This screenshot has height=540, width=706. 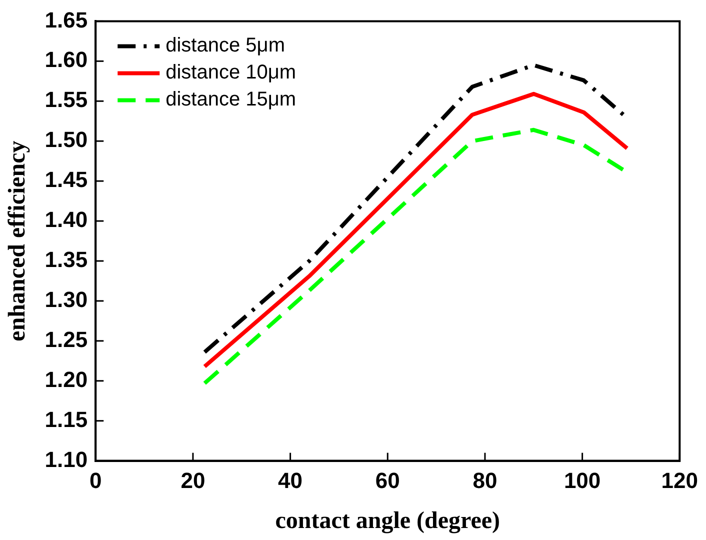 I want to click on y-tick-label: 1.30, so click(x=66, y=299).